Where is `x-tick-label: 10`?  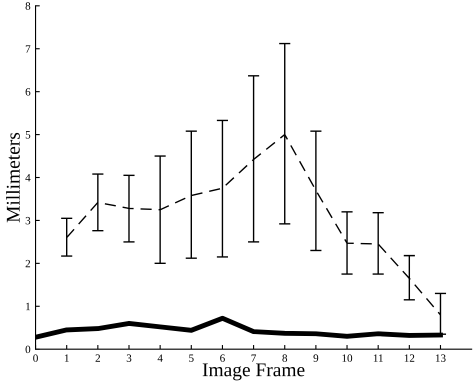
x-tick-label: 10 is located at coordinates (347, 358).